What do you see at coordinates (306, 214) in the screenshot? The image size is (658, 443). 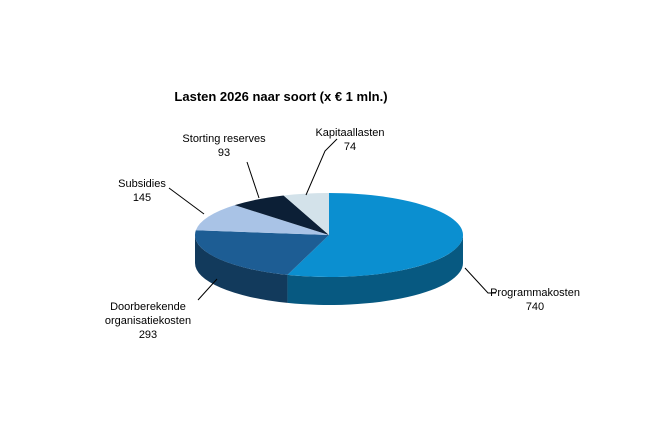 I see `slice-kapitaallasten` at bounding box center [306, 214].